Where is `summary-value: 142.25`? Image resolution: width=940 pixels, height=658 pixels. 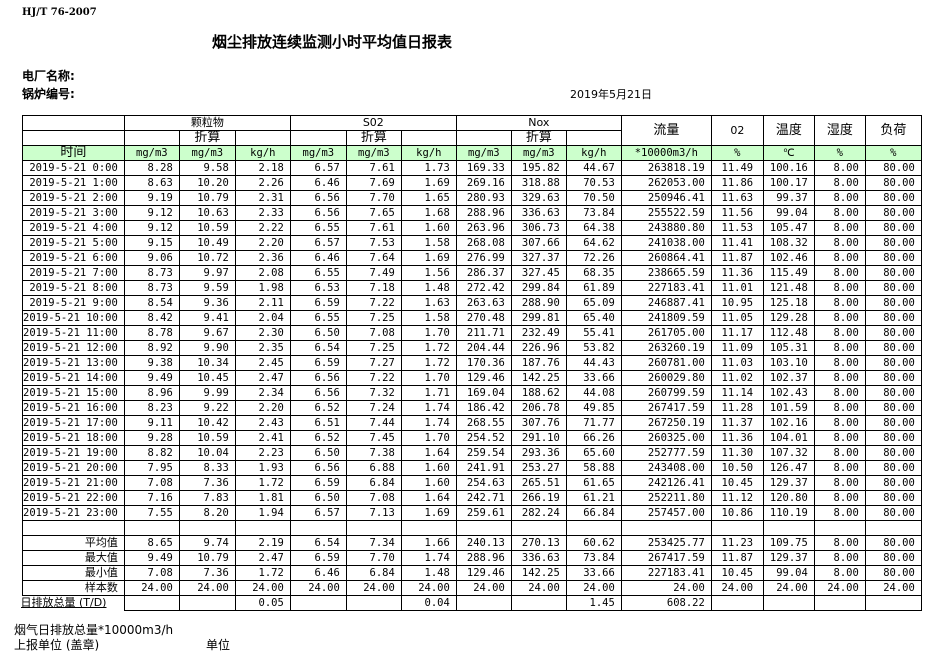
summary-value: 142.25 is located at coordinates (538, 573).